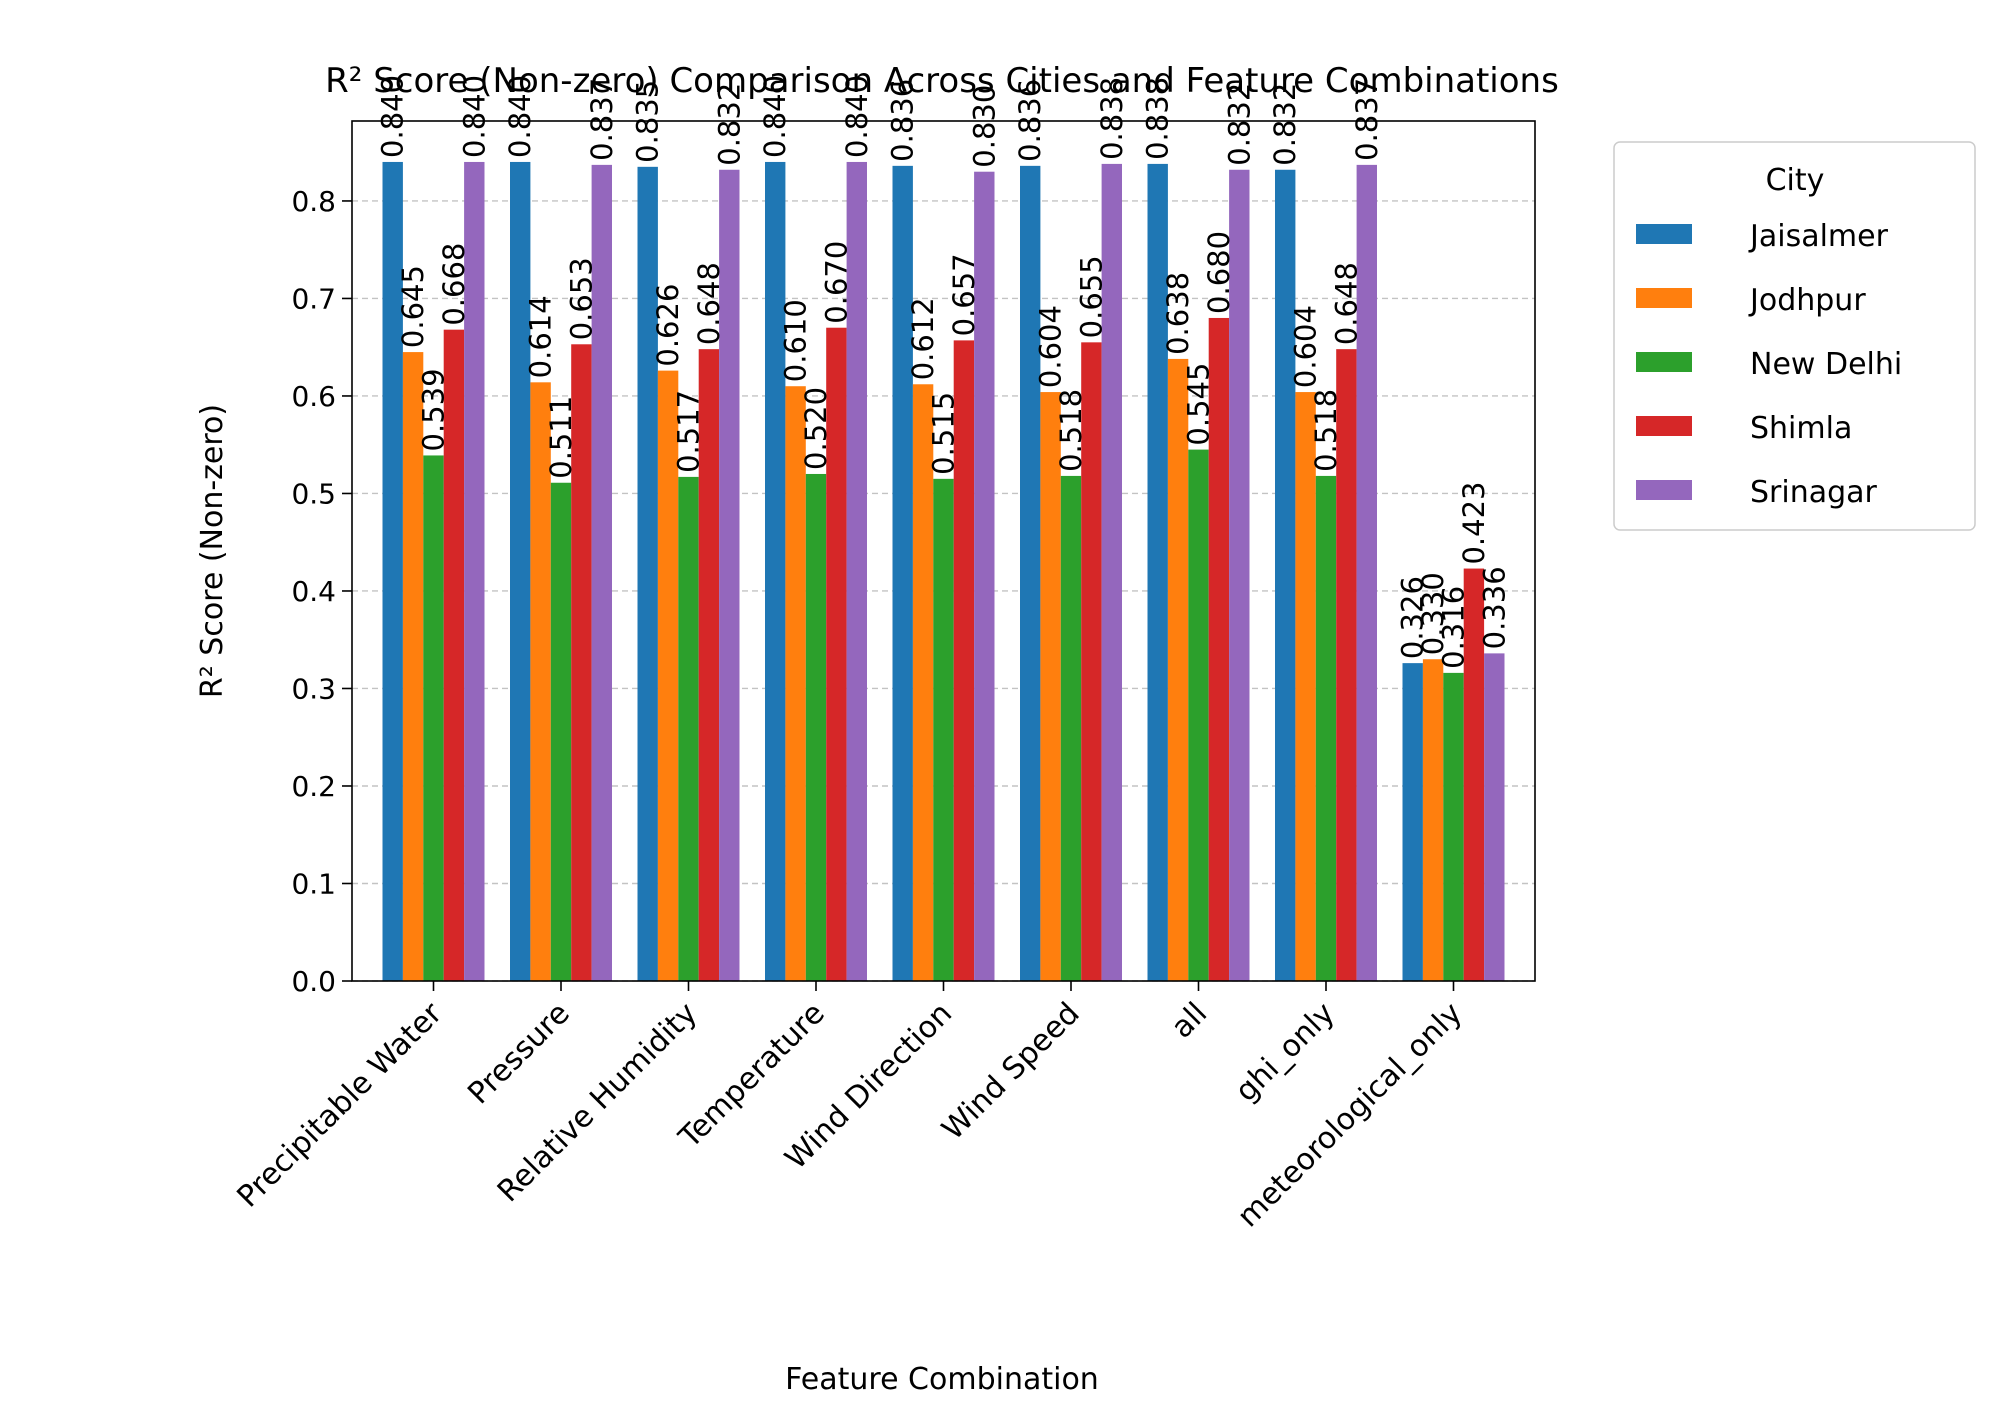  What do you see at coordinates (581, 298) in the screenshot?
I see `bar-value-label: 0.653` at bounding box center [581, 298].